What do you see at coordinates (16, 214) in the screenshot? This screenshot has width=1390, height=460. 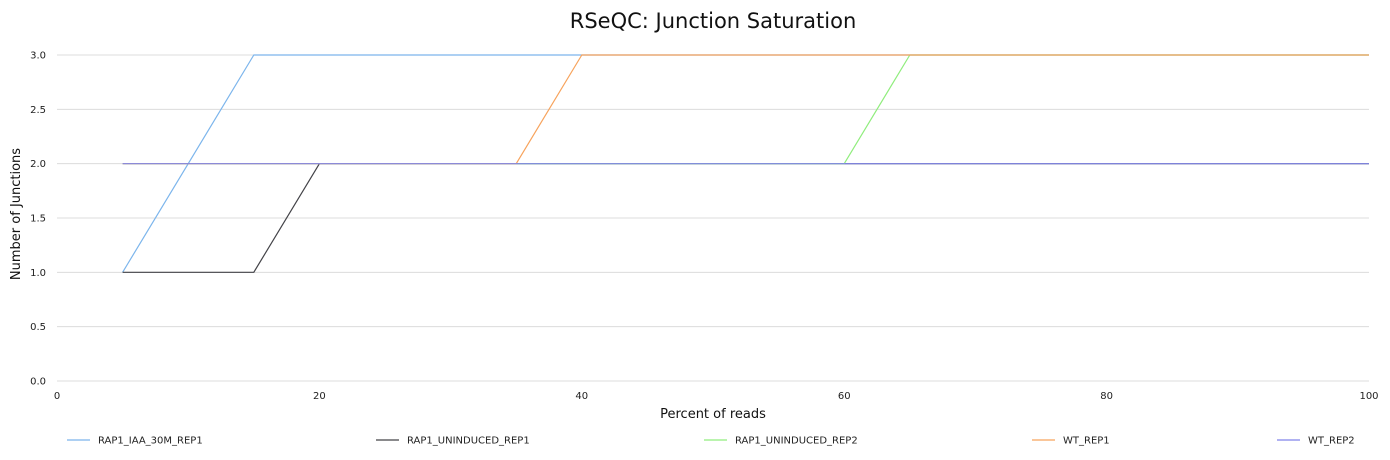 I see `y-axis-title: Number of Junctions` at bounding box center [16, 214].